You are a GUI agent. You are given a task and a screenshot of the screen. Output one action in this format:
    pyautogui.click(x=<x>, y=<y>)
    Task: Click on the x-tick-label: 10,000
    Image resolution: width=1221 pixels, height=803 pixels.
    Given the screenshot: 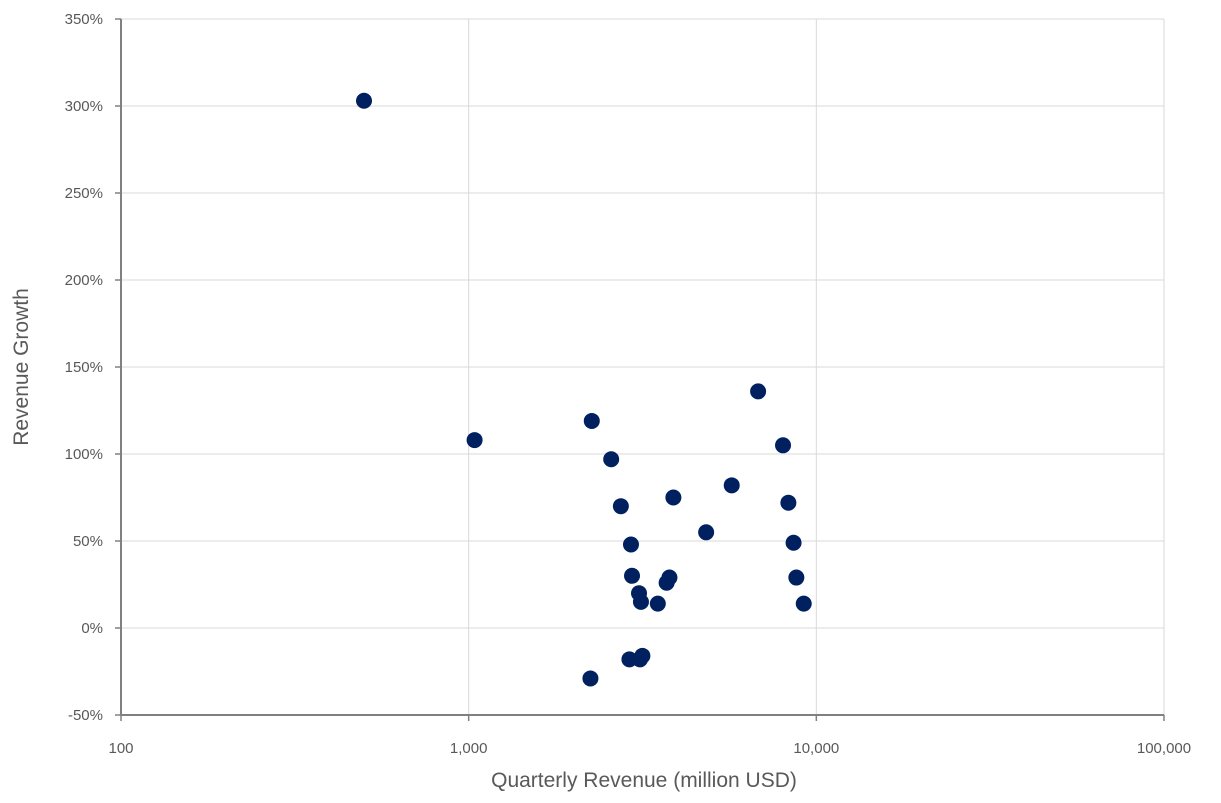 What is the action you would take?
    pyautogui.click(x=816, y=748)
    